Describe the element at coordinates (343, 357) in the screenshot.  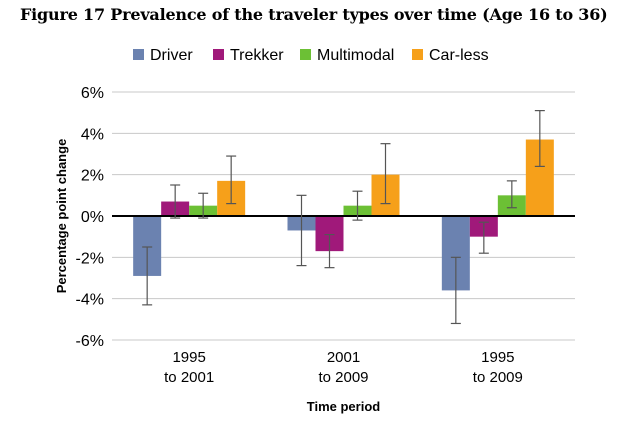
I see `x-tick-label: 2001` at that location.